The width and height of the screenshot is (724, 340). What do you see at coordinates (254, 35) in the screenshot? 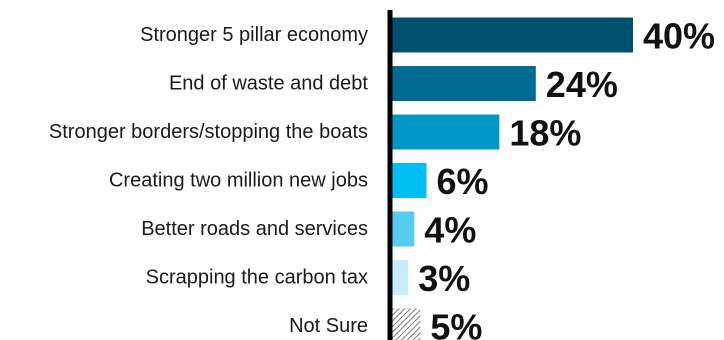
I see `category-label-stronger-5-pillar-economy: Stronger 5 pillar economy` at bounding box center [254, 35].